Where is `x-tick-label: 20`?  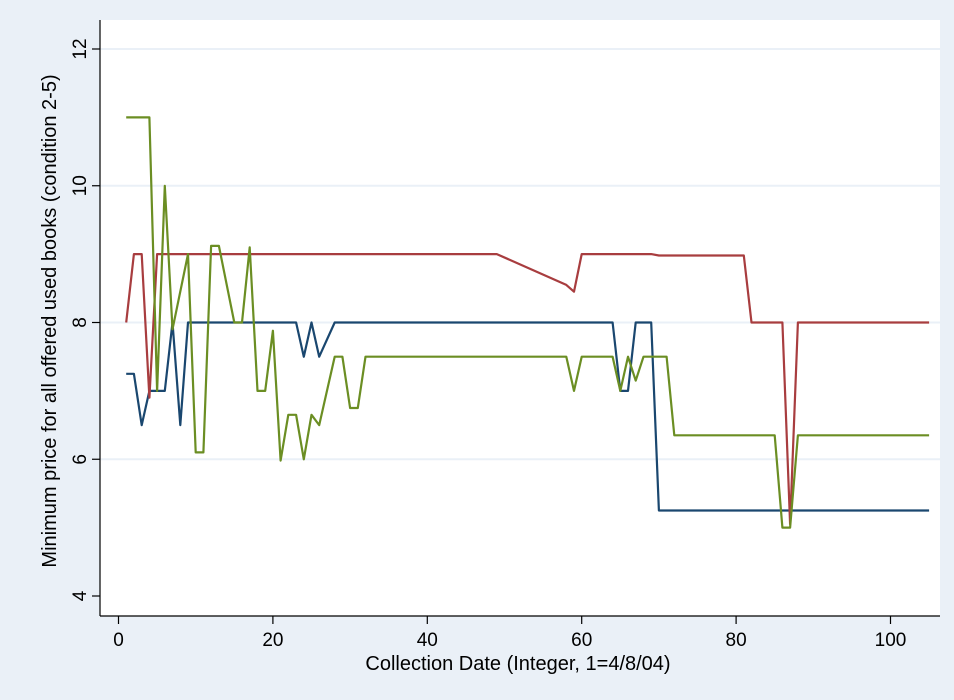 x-tick-label: 20 is located at coordinates (272, 640).